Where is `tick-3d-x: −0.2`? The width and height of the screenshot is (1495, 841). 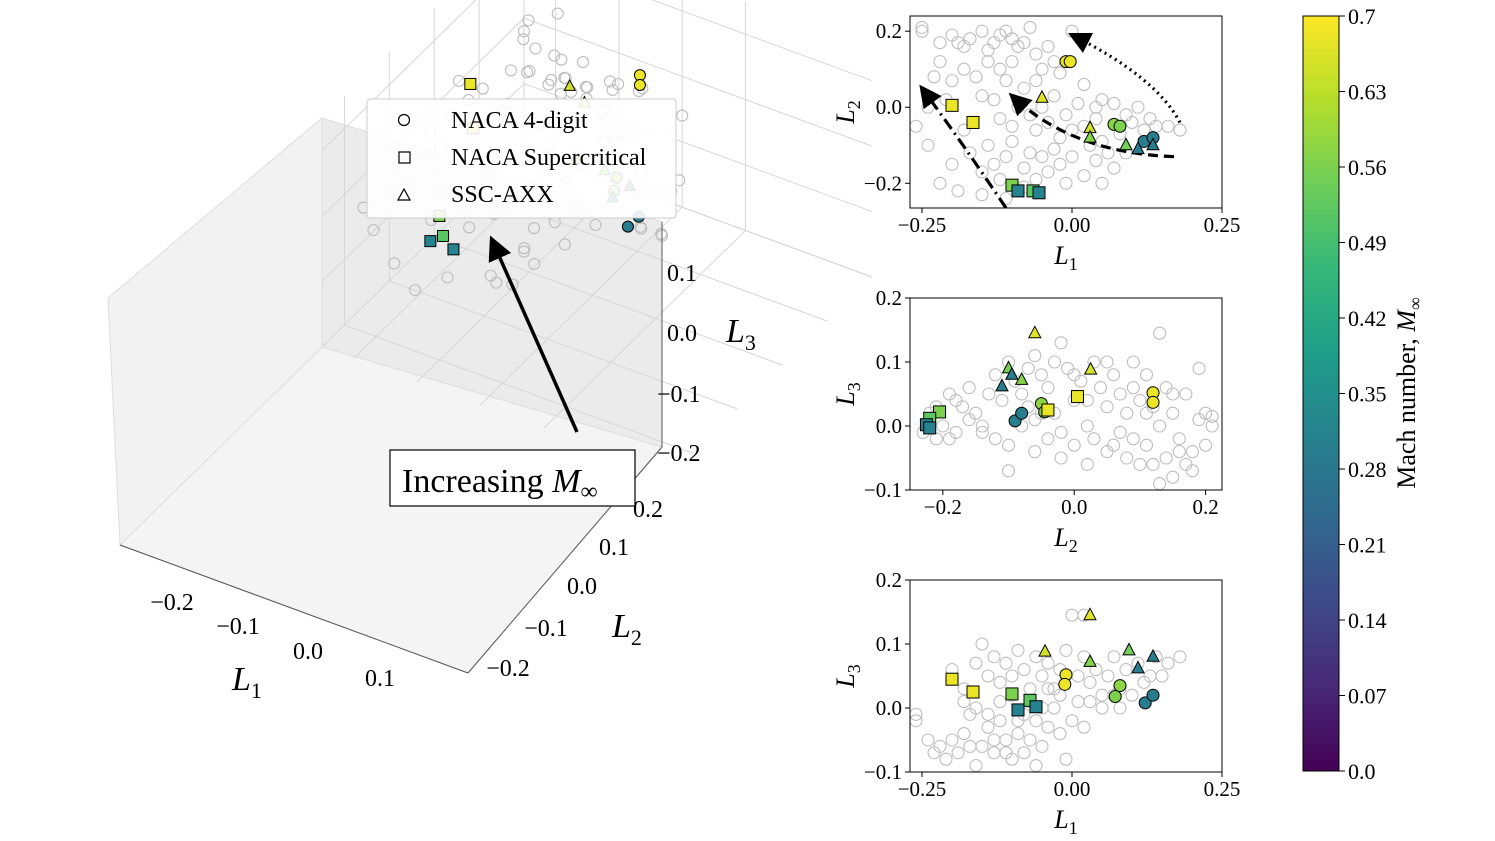
tick-3d-x: −0.2 is located at coordinates (172, 603).